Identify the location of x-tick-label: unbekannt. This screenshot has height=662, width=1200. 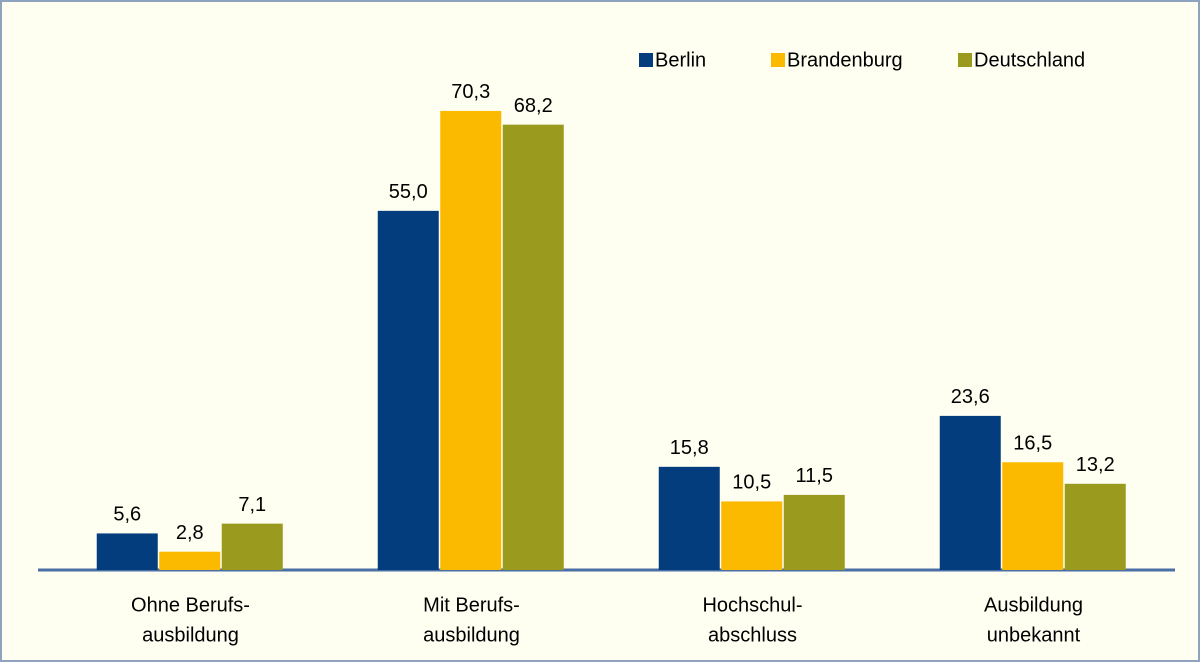
(1034, 635).